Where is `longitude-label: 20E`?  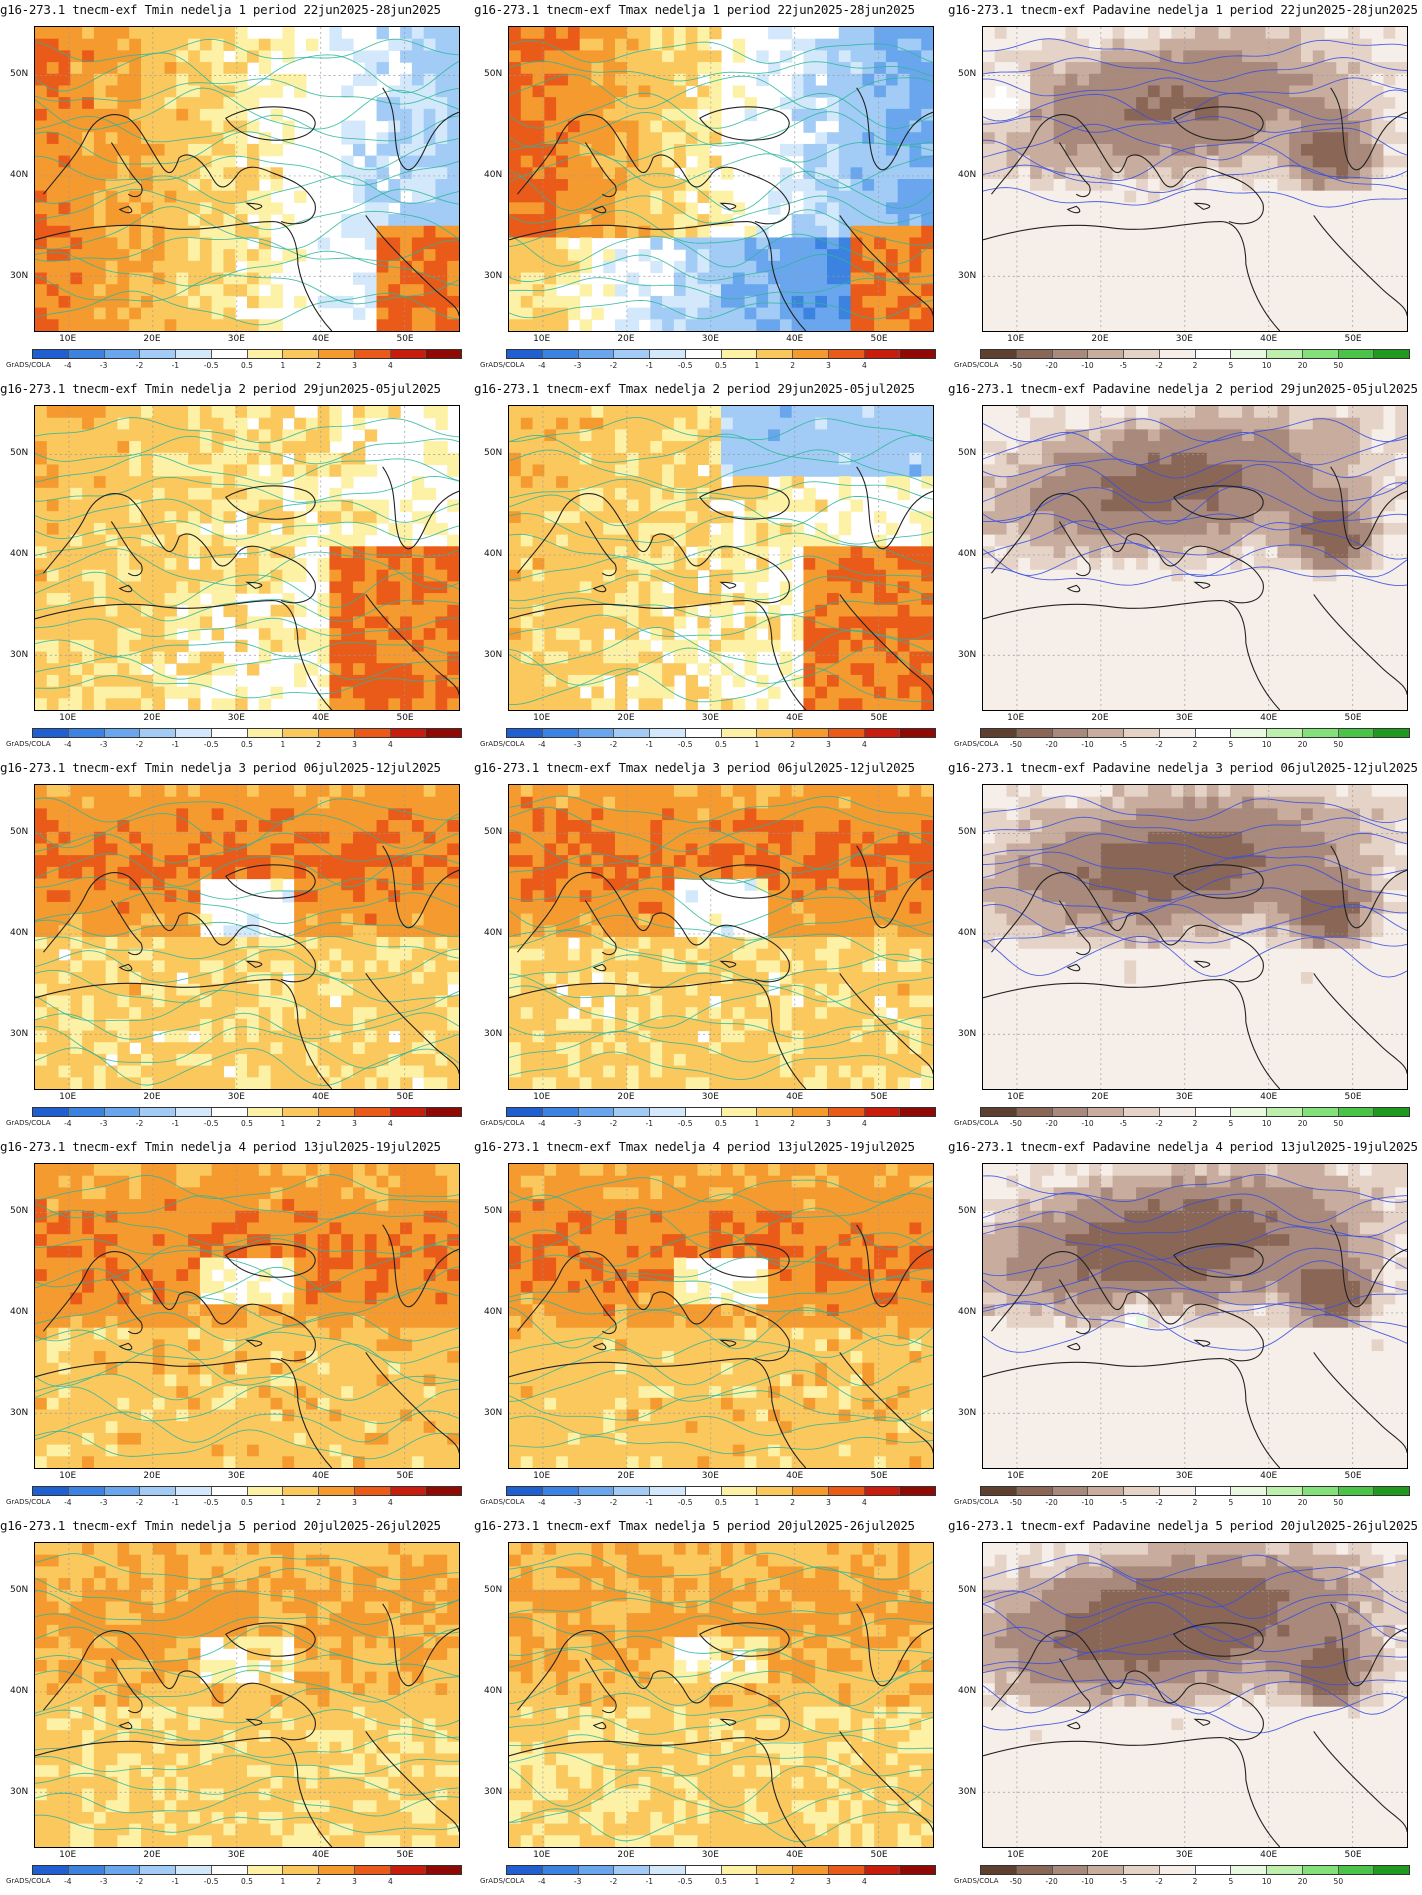
longitude-label: 20E is located at coordinates (152, 339).